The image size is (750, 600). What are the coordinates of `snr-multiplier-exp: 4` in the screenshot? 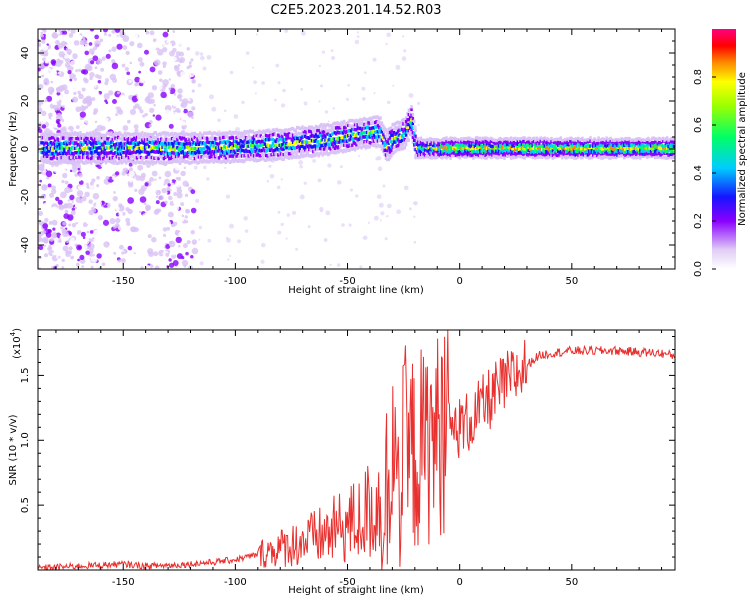 It's located at (13, 333).